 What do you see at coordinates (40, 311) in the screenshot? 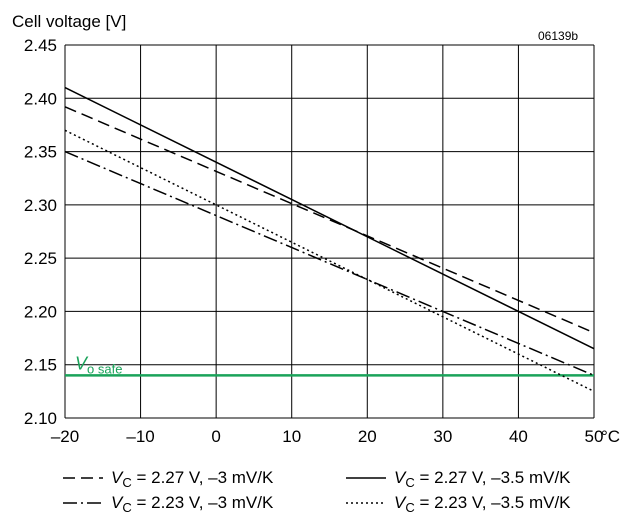
I see `y-tick-label: 2.20` at bounding box center [40, 311].